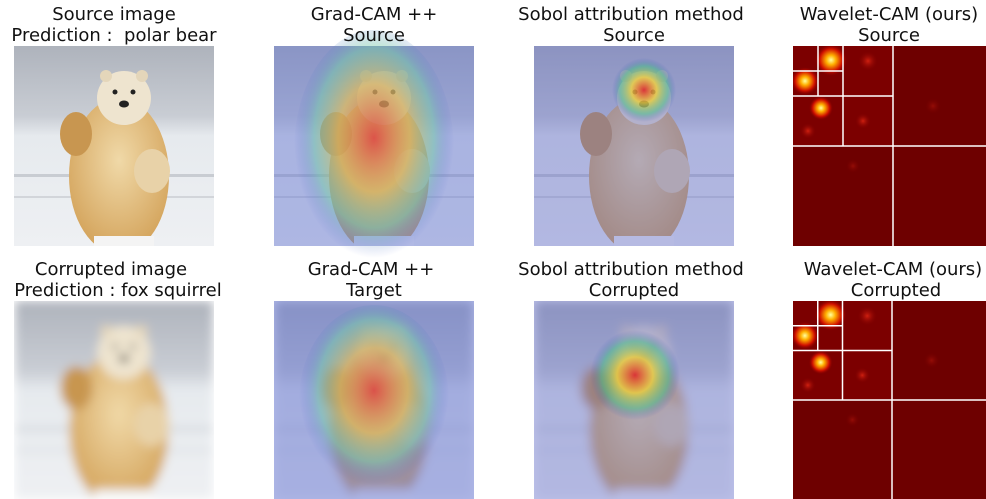 The width and height of the screenshot is (986, 499). Describe the element at coordinates (373, 290) in the screenshot. I see `title-line: Target` at that location.